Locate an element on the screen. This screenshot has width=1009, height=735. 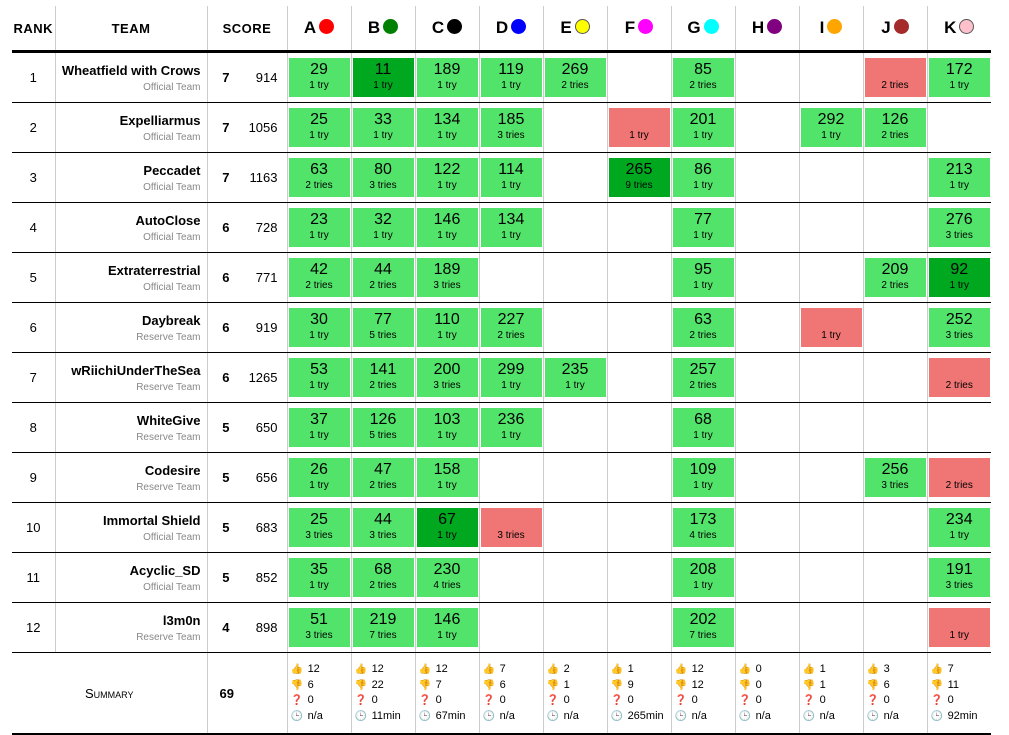
problem-cell: 122 1 try is located at coordinates (446, 177).